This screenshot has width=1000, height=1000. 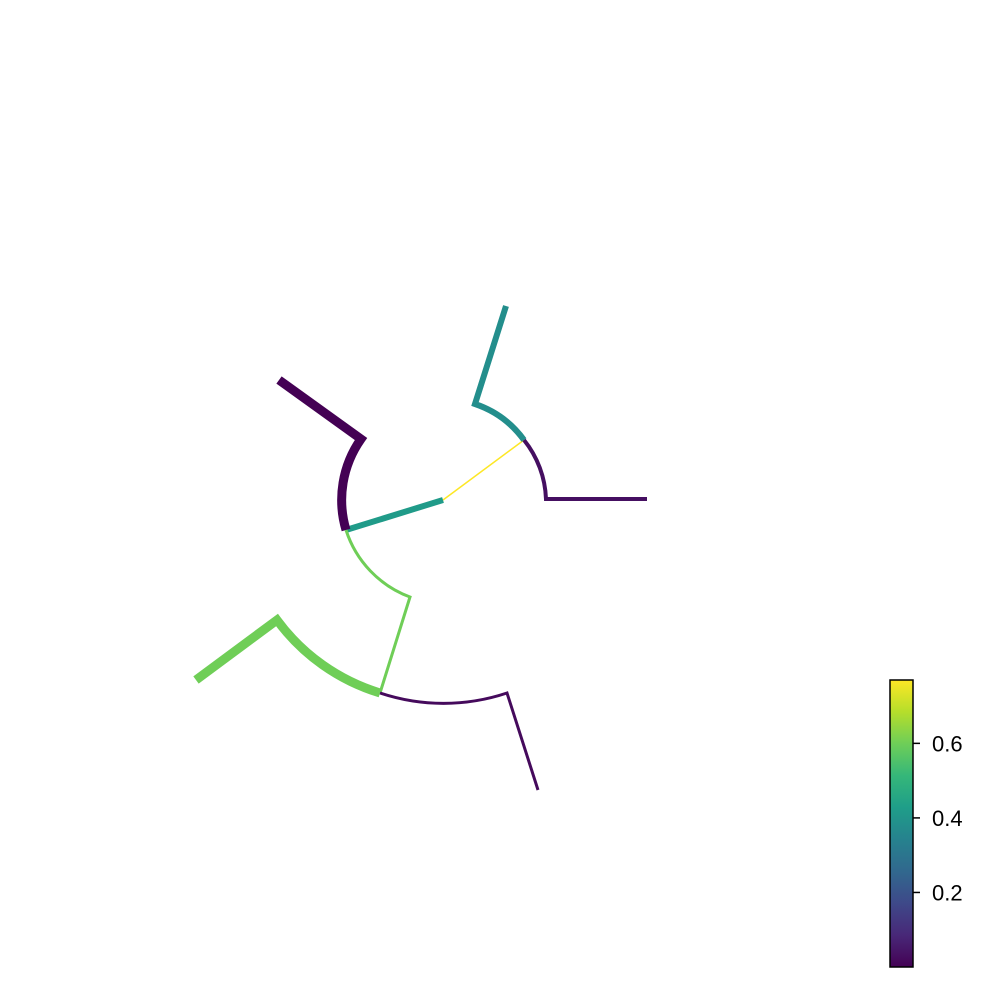 What do you see at coordinates (287, 655) in the screenshot?
I see `branch-lower-left-tip` at bounding box center [287, 655].